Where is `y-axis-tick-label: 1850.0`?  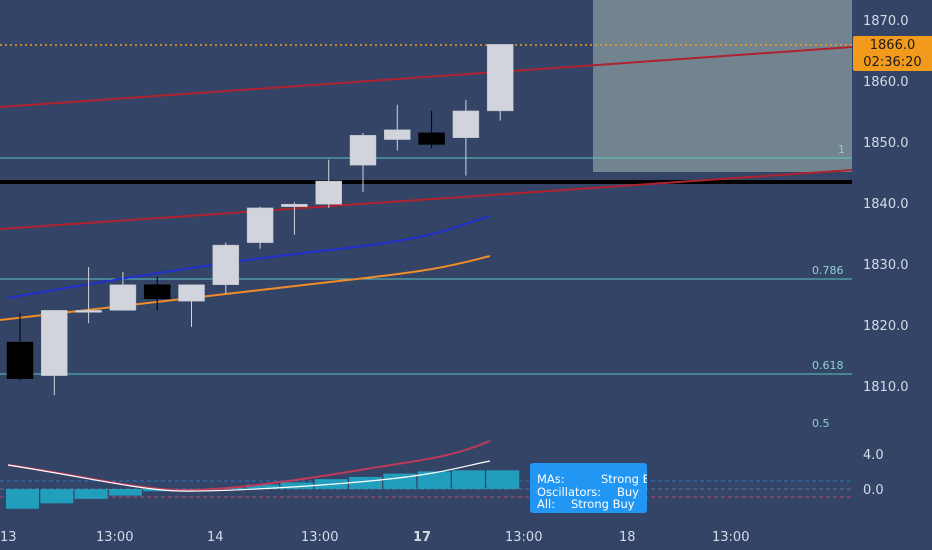
y-axis-tick-label: 1850.0 is located at coordinates (886, 143).